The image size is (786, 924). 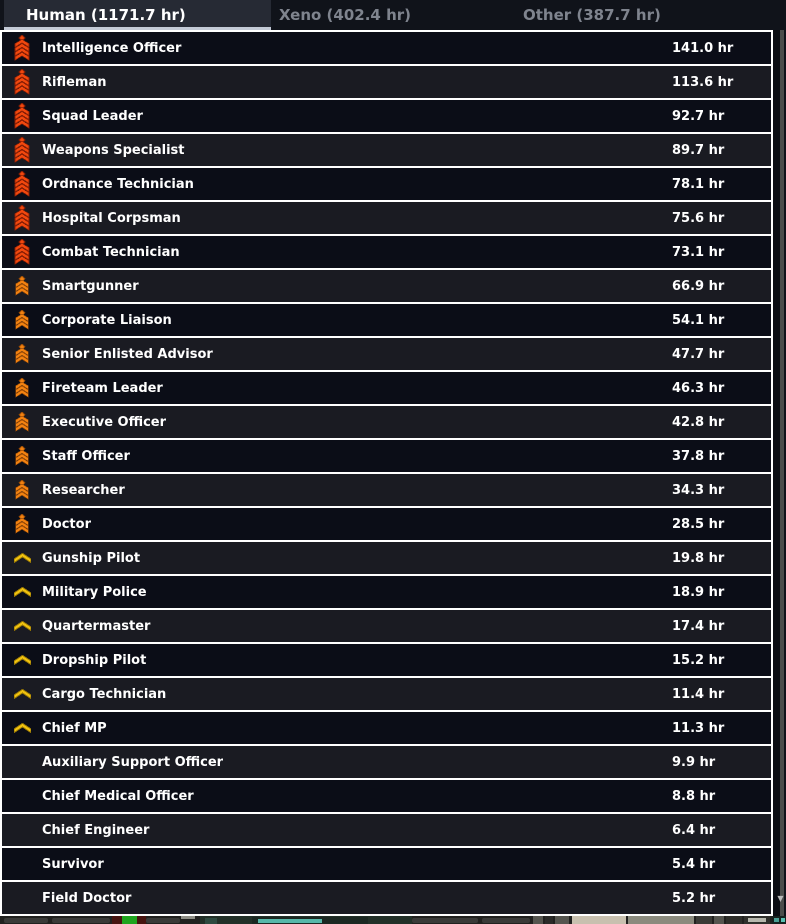 I want to click on role-name: Hospital Corpsman, so click(x=111, y=218).